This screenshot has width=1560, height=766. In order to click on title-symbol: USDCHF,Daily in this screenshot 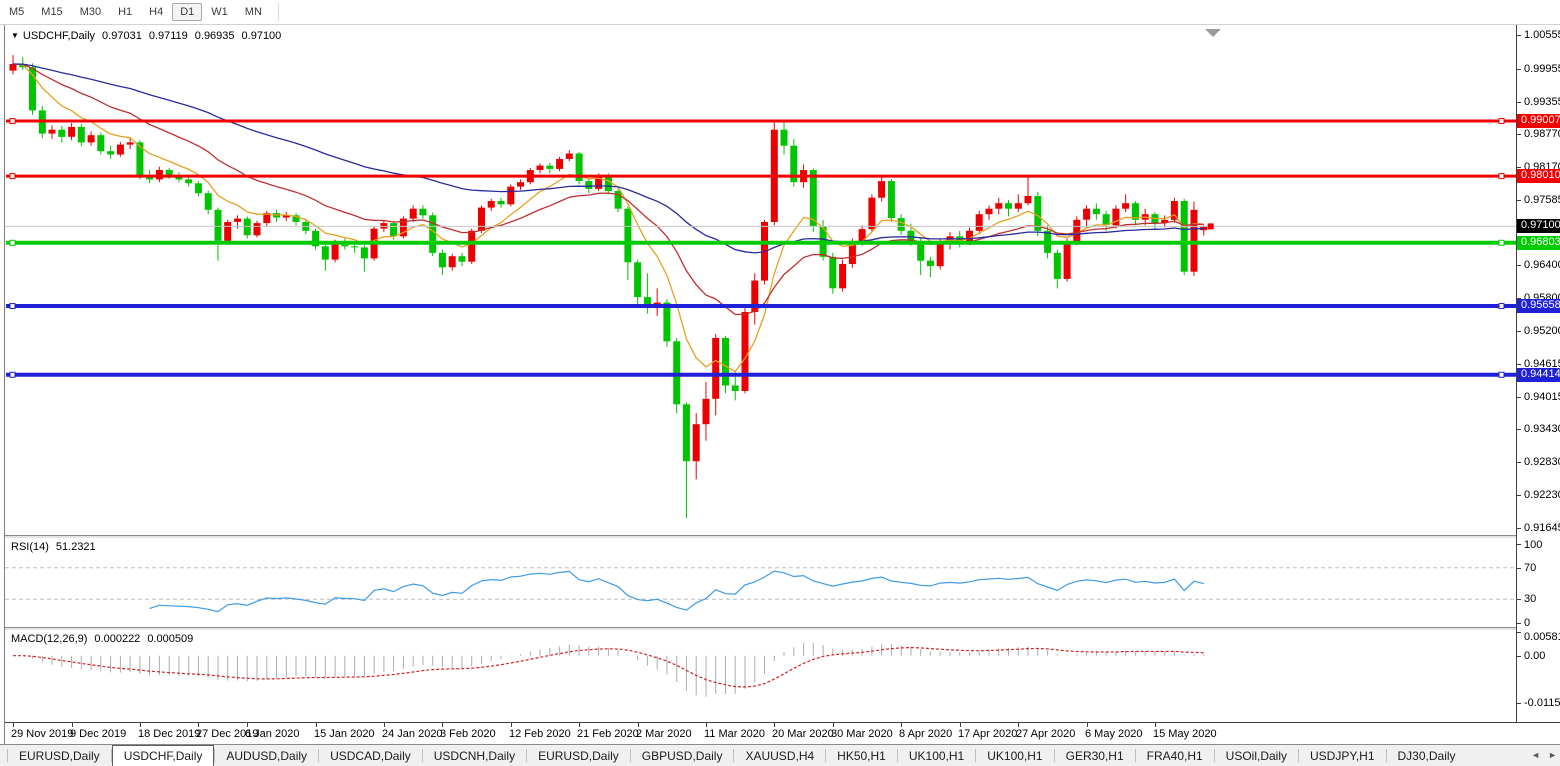, I will do `click(59, 36)`.